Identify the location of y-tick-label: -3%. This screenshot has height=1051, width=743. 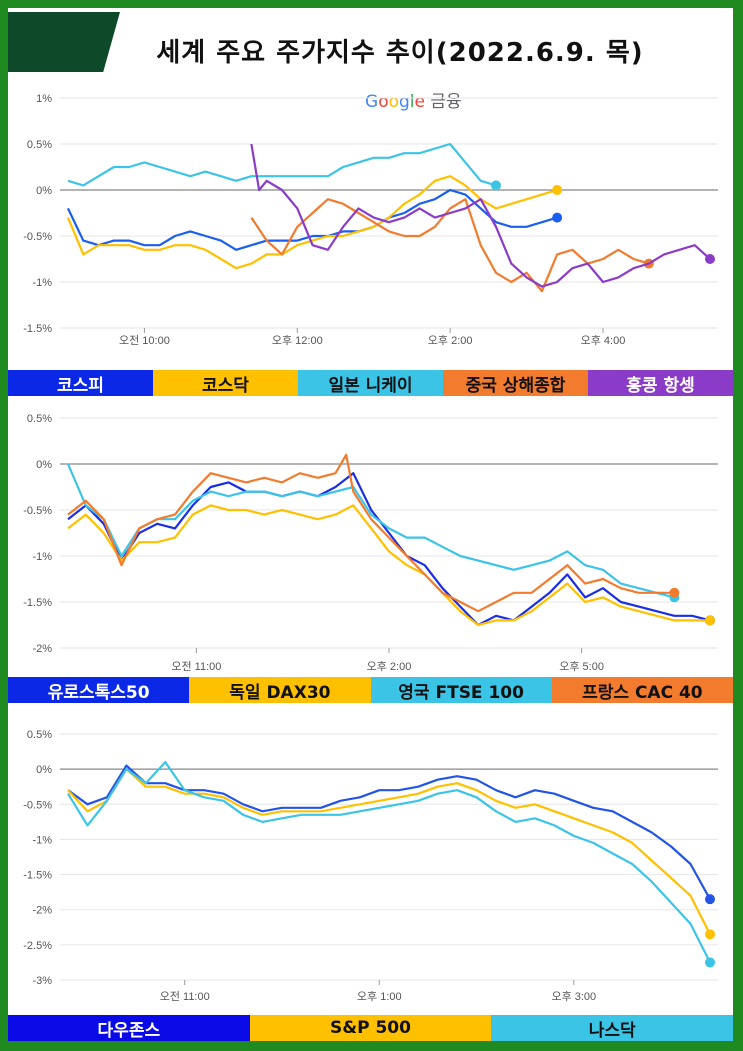
(42, 981).